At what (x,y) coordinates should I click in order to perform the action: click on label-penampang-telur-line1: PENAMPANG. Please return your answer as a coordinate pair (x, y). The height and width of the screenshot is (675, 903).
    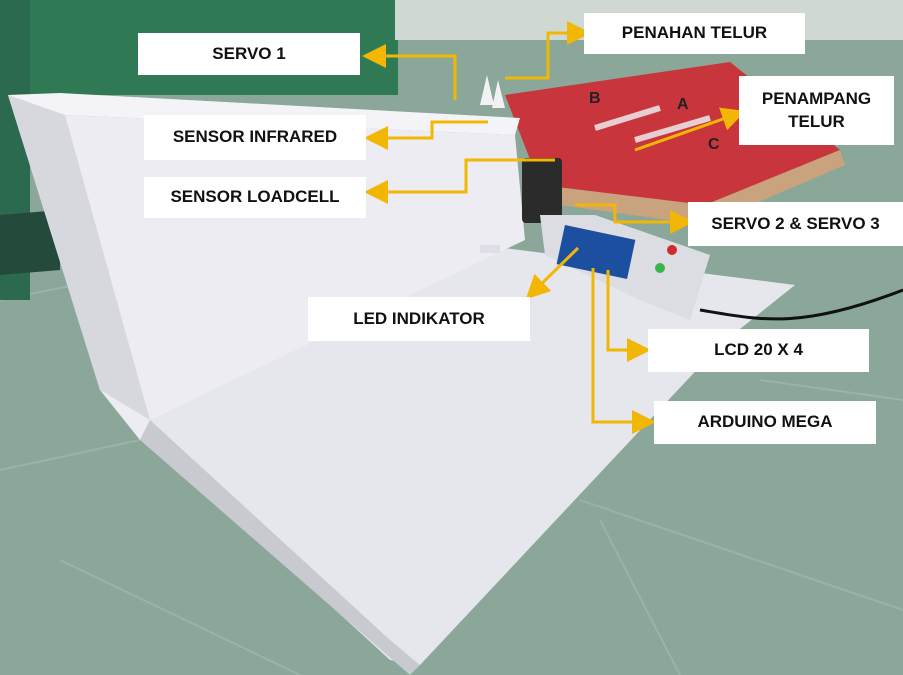
    Looking at the image, I should click on (816, 98).